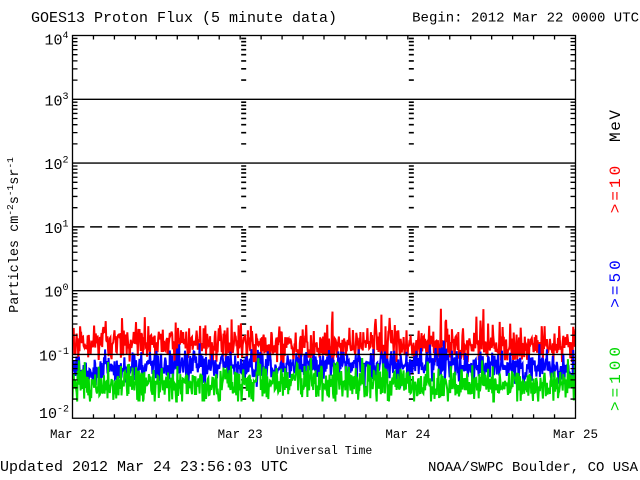 Image resolution: width=640 pixels, height=480 pixels. Describe the element at coordinates (616, 188) in the screenshot. I see `svg-text: >=10` at that location.